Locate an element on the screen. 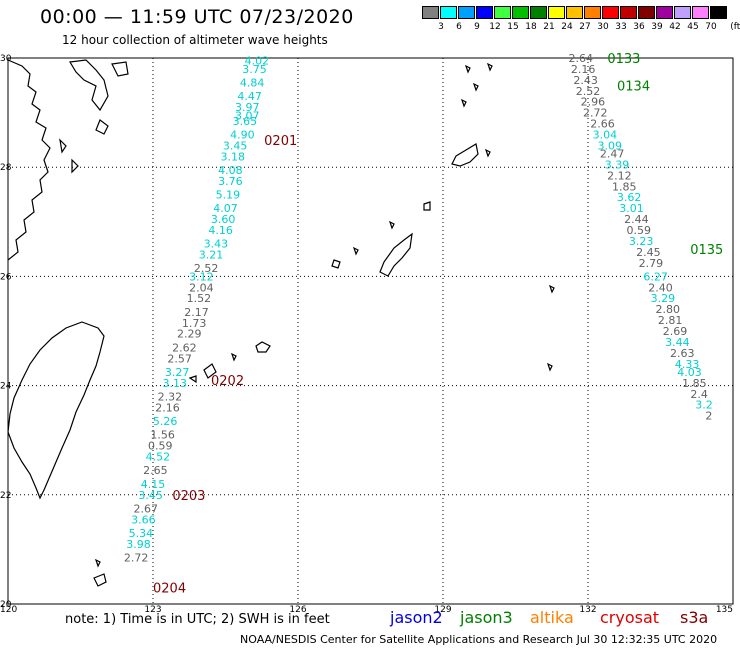  lon-tick-label: 129 is located at coordinates (442, 610).